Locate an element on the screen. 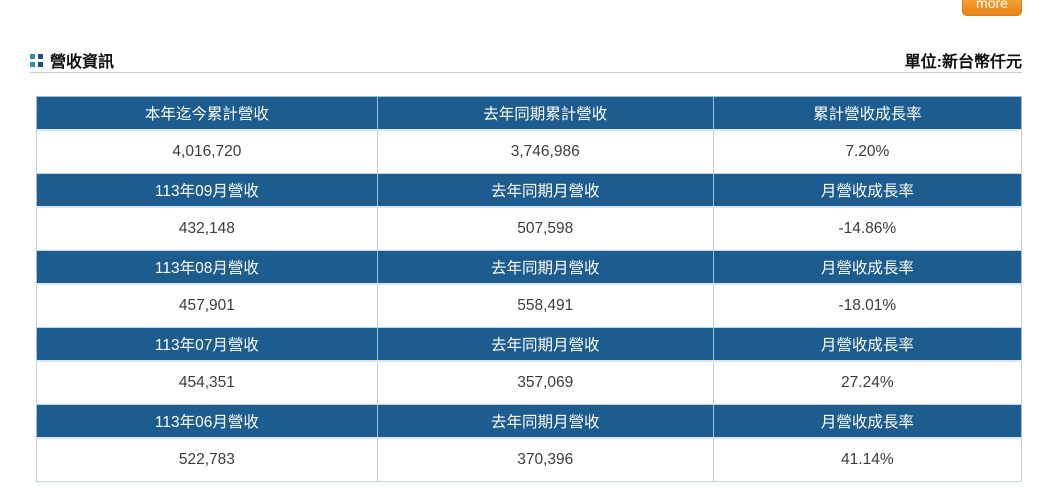 This screenshot has height=487, width=1042. table-row: 4,016,720 3,746,986 7.20% is located at coordinates (529, 151).